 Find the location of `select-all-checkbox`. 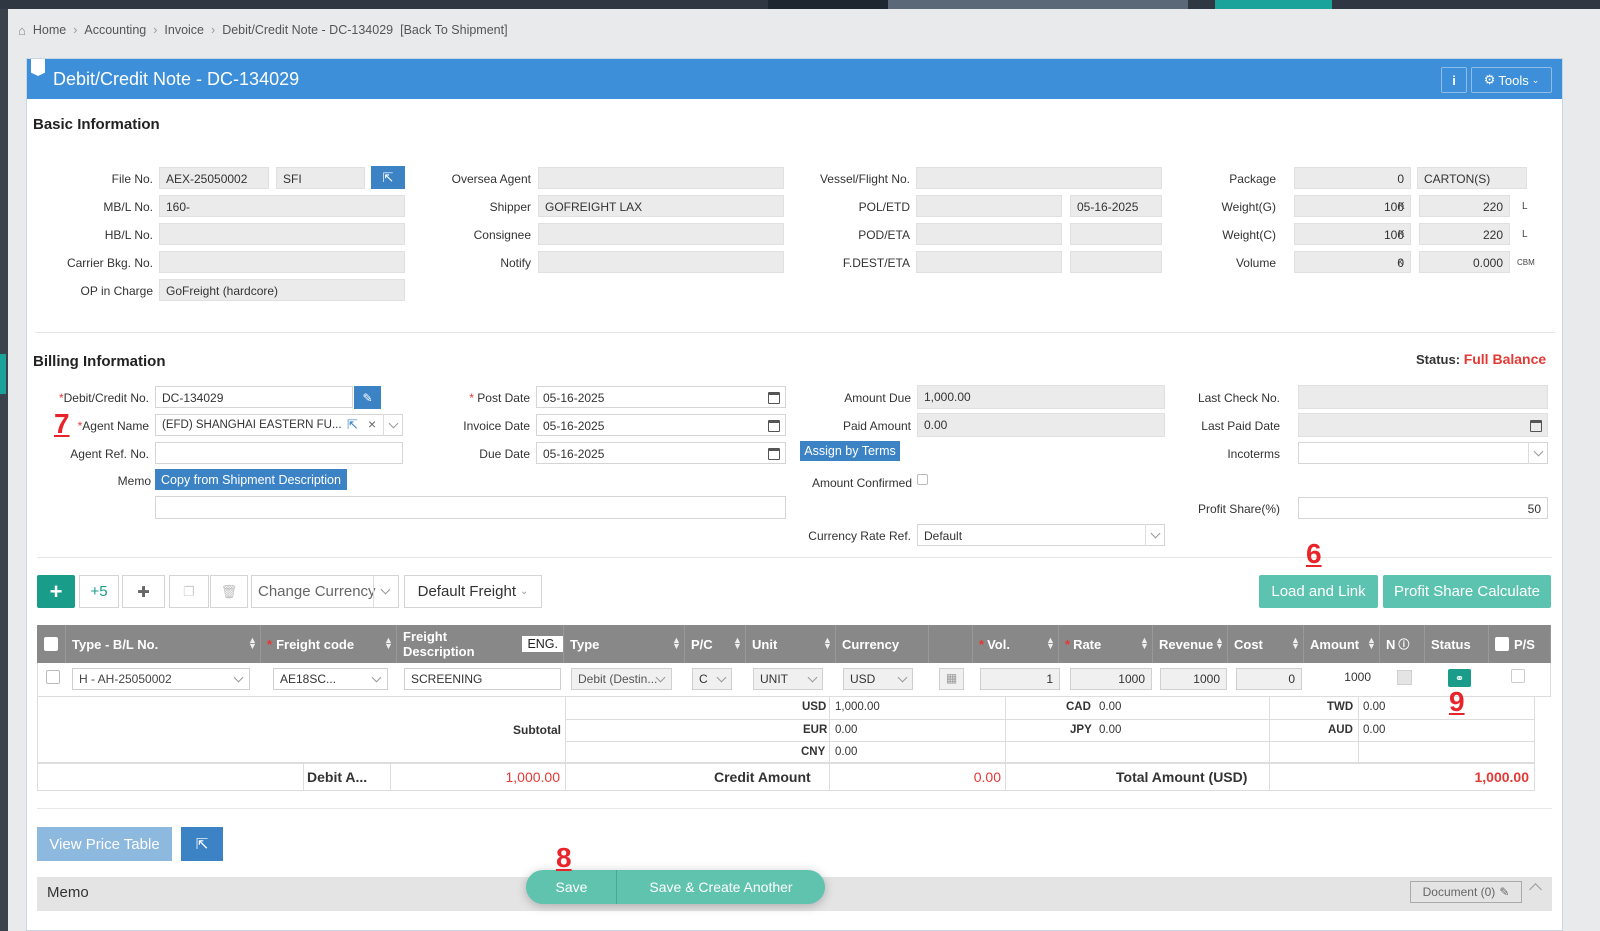

select-all-checkbox is located at coordinates (51, 644).